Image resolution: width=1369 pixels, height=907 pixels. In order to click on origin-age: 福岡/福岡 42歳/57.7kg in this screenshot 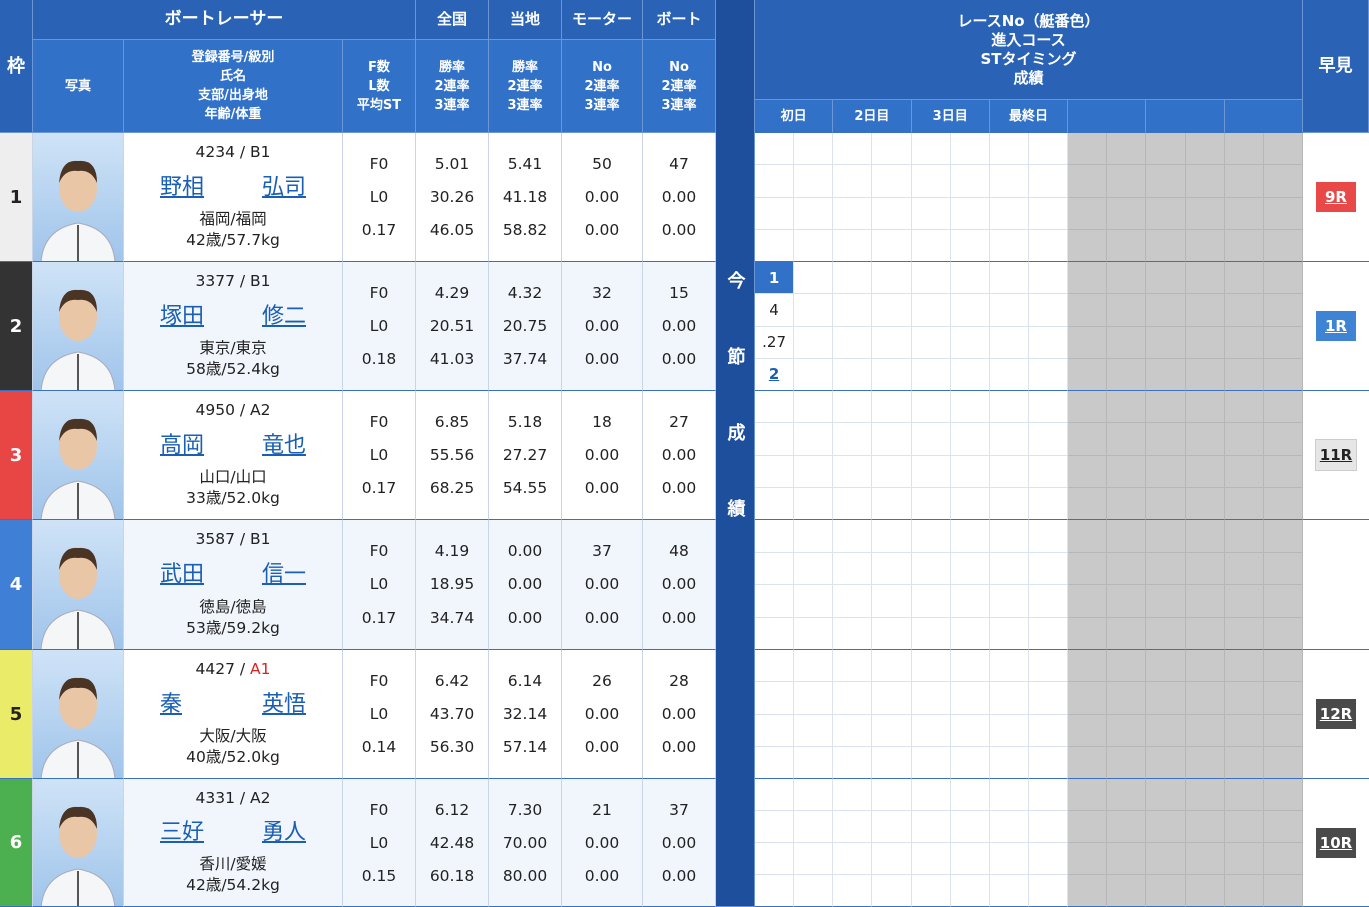, I will do `click(233, 230)`.